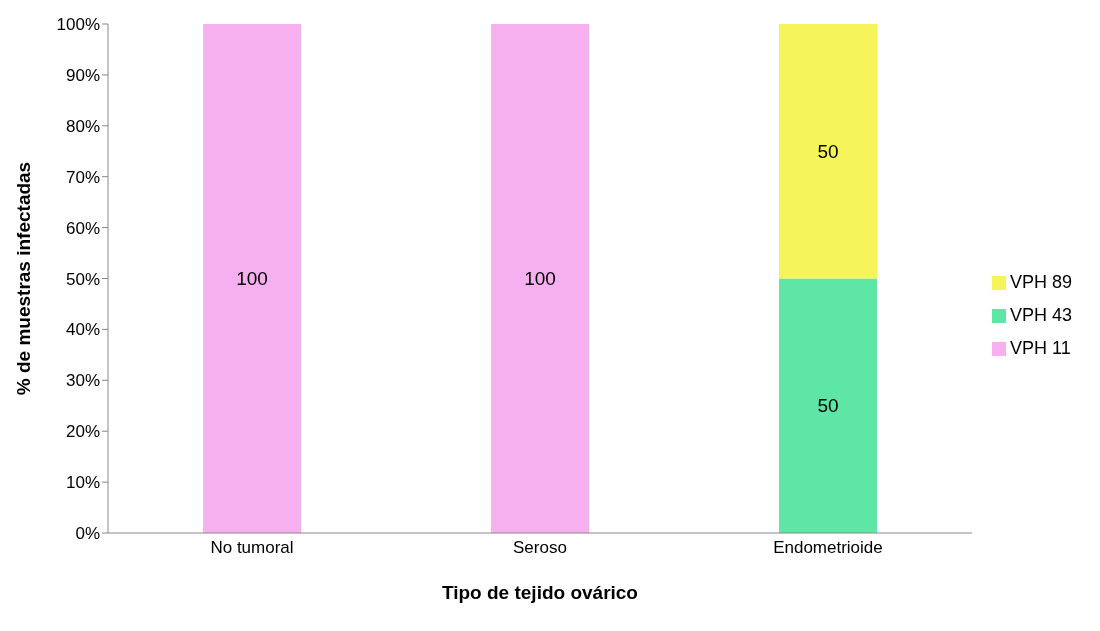 This screenshot has width=1100, height=631. Describe the element at coordinates (78, 25) in the screenshot. I see `y-tick-label: 100%` at that location.